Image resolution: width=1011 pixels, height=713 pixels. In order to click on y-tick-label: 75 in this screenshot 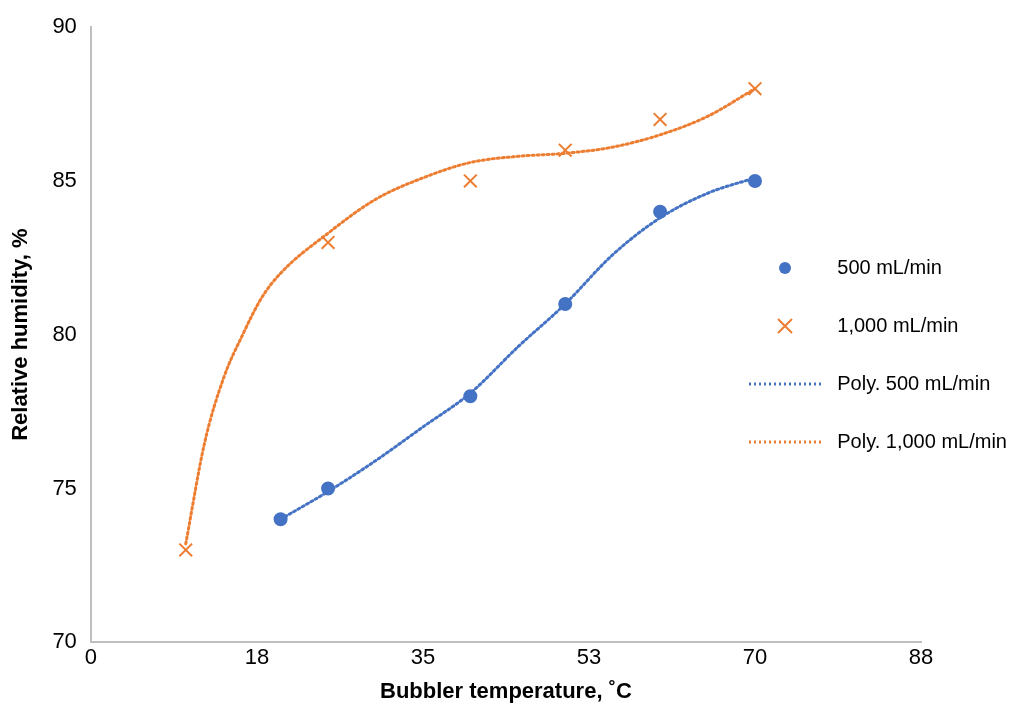, I will do `click(64, 487)`.